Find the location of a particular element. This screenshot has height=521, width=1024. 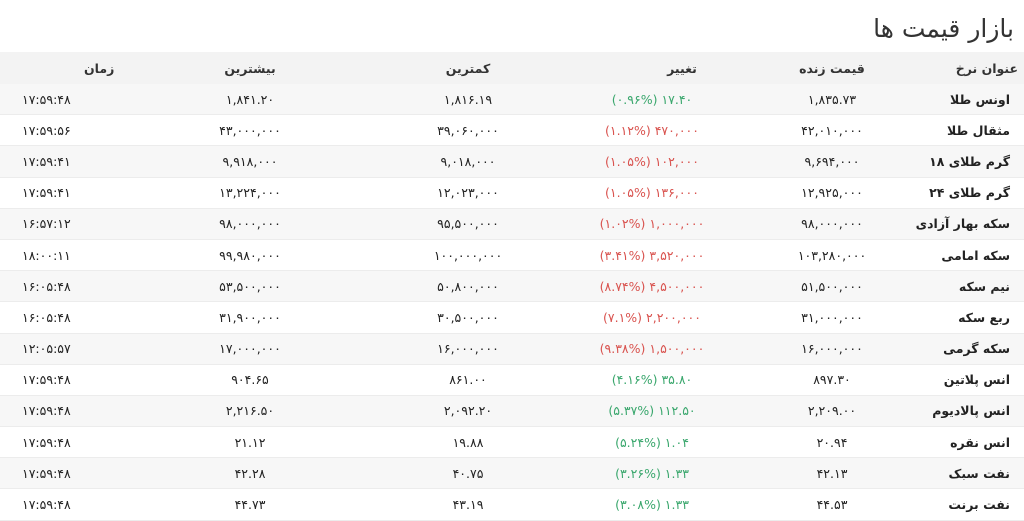

row-title: نفت سبک is located at coordinates (979, 473).